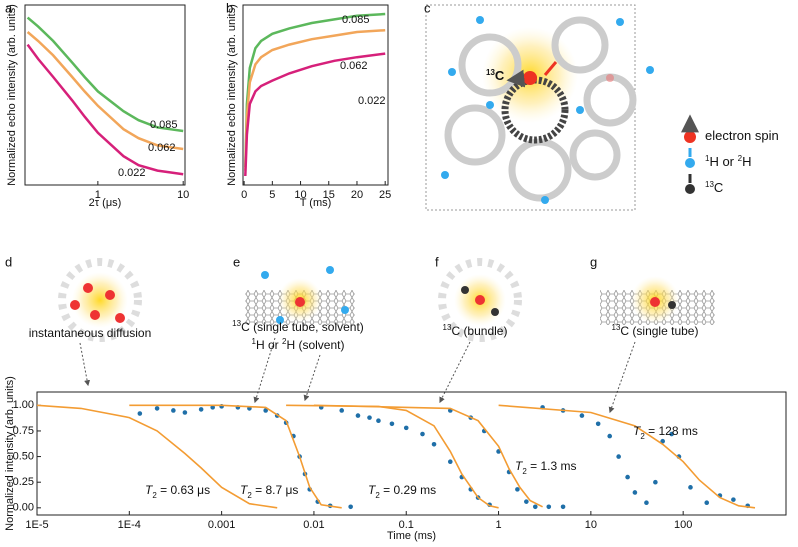  Describe the element at coordinates (427, 7) in the screenshot. I see `panel-label: c` at that location.